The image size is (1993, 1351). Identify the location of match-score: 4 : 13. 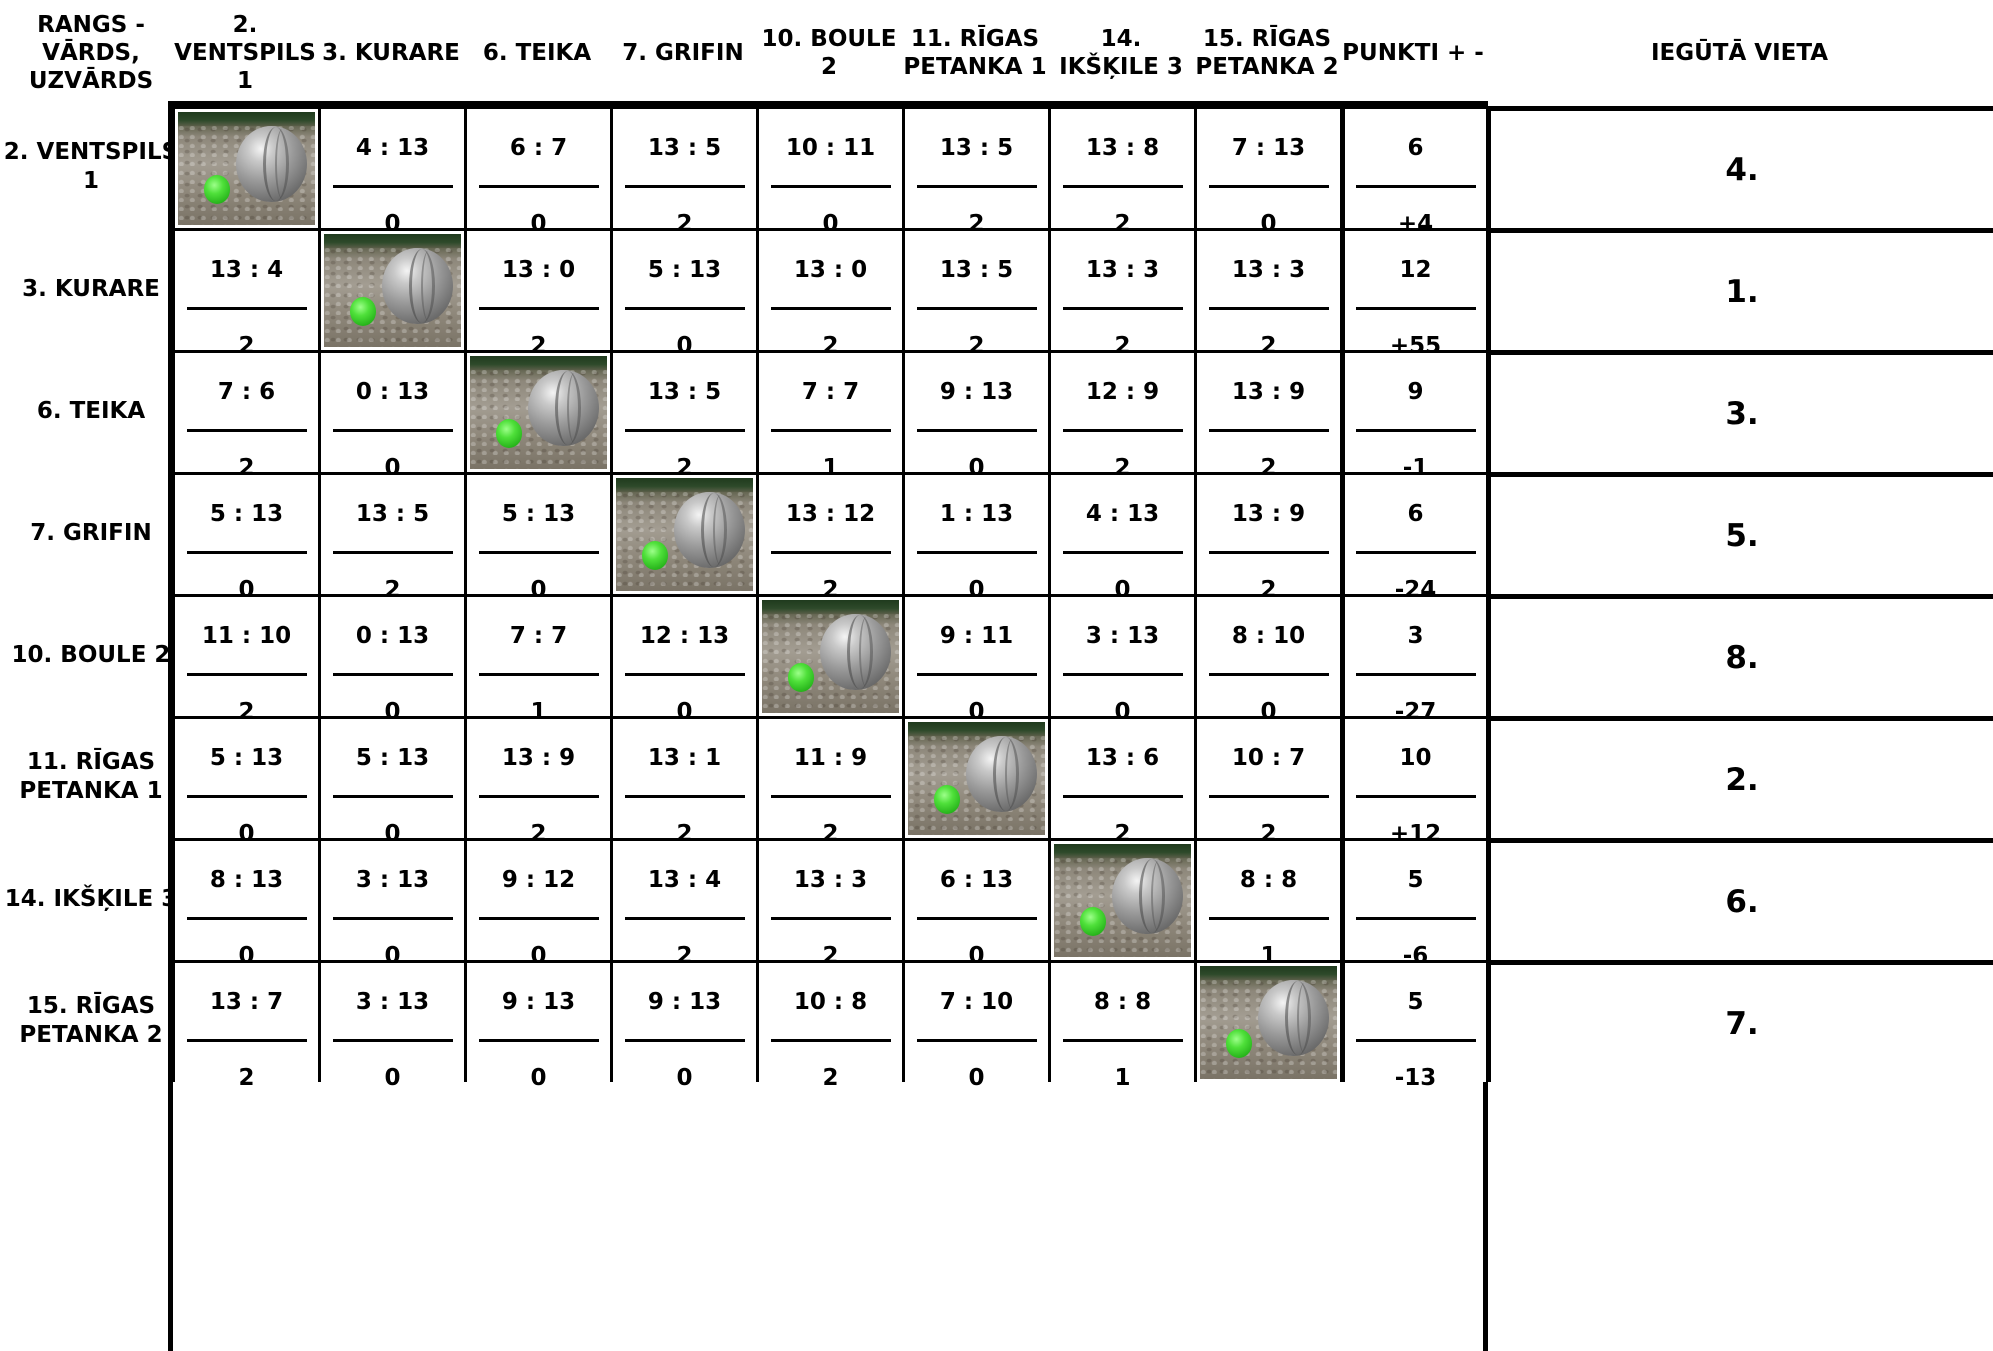
(392, 148).